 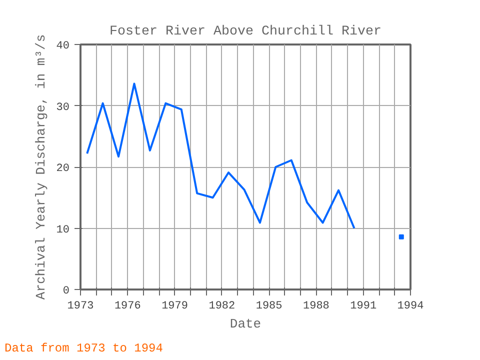 What do you see at coordinates (63, 169) in the screenshot?
I see `y-tick-label: 20` at bounding box center [63, 169].